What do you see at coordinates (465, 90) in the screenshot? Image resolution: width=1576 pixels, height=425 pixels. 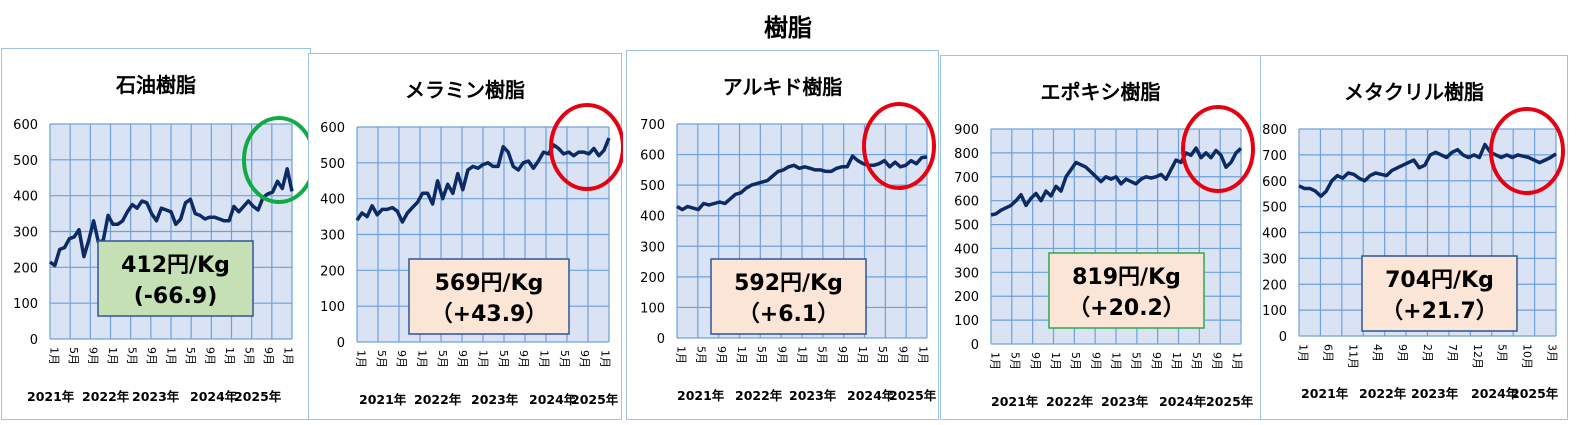 I see `chart-title: メラミン樹脂` at bounding box center [465, 90].